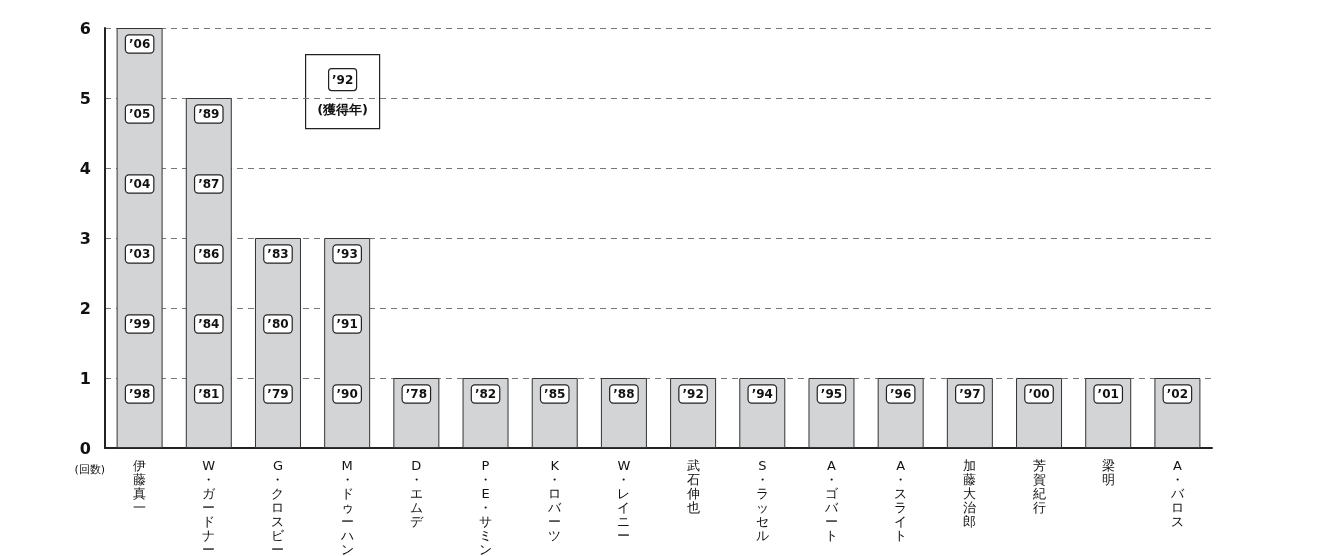 This screenshot has width=1318, height=556. I want to click on x-tick-label: 梁明, so click(1108, 472).